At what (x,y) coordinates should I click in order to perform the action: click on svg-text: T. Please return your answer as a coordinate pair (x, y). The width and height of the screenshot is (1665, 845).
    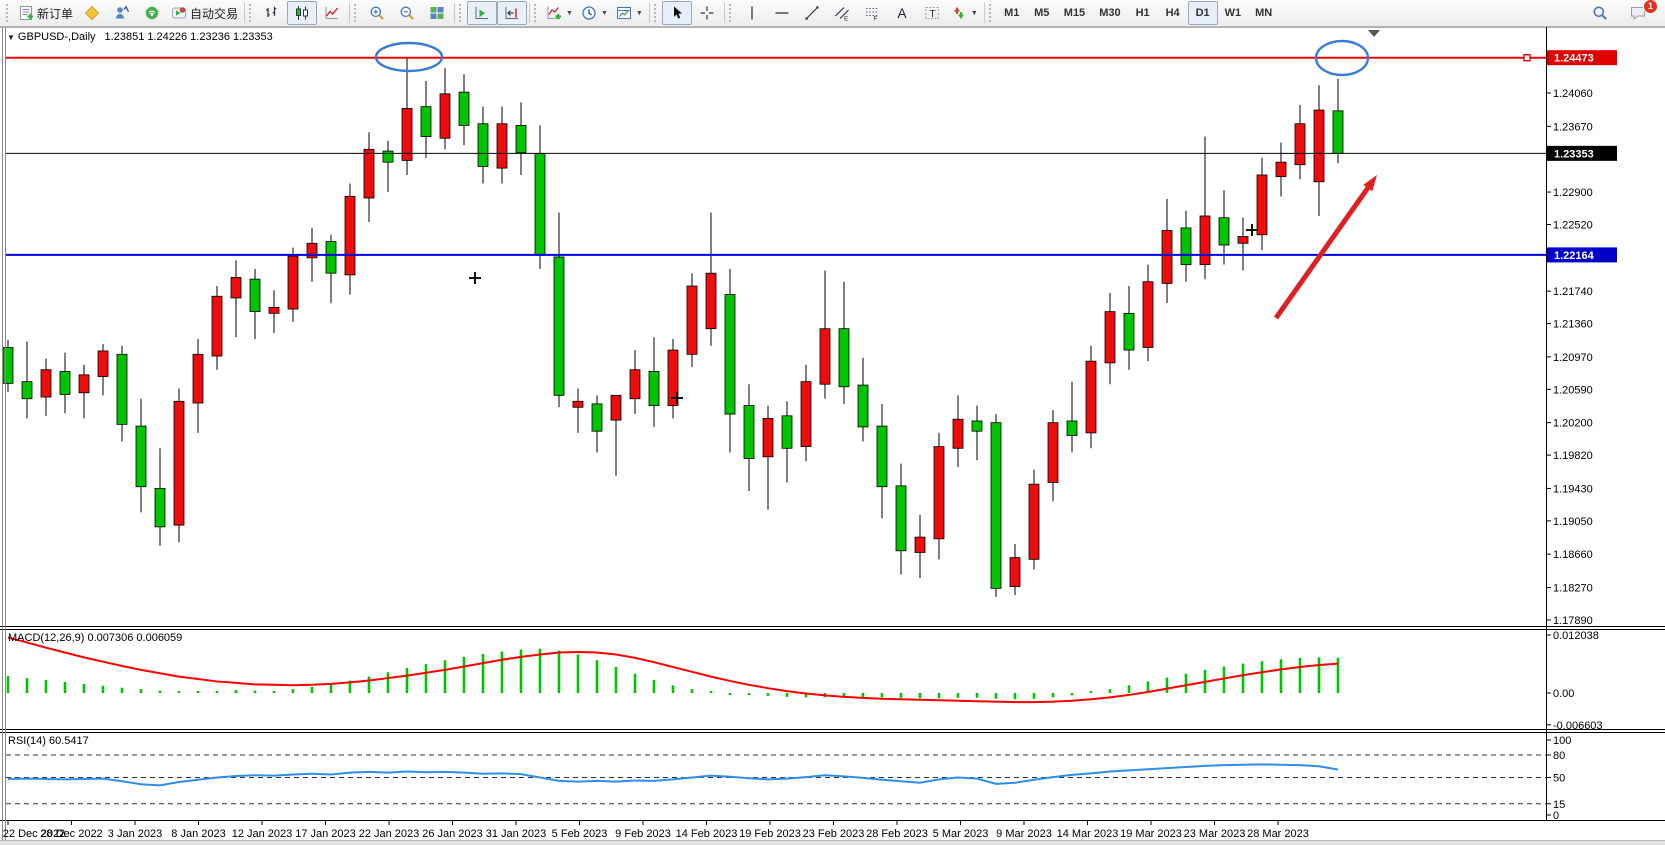
    Looking at the image, I should click on (932, 14).